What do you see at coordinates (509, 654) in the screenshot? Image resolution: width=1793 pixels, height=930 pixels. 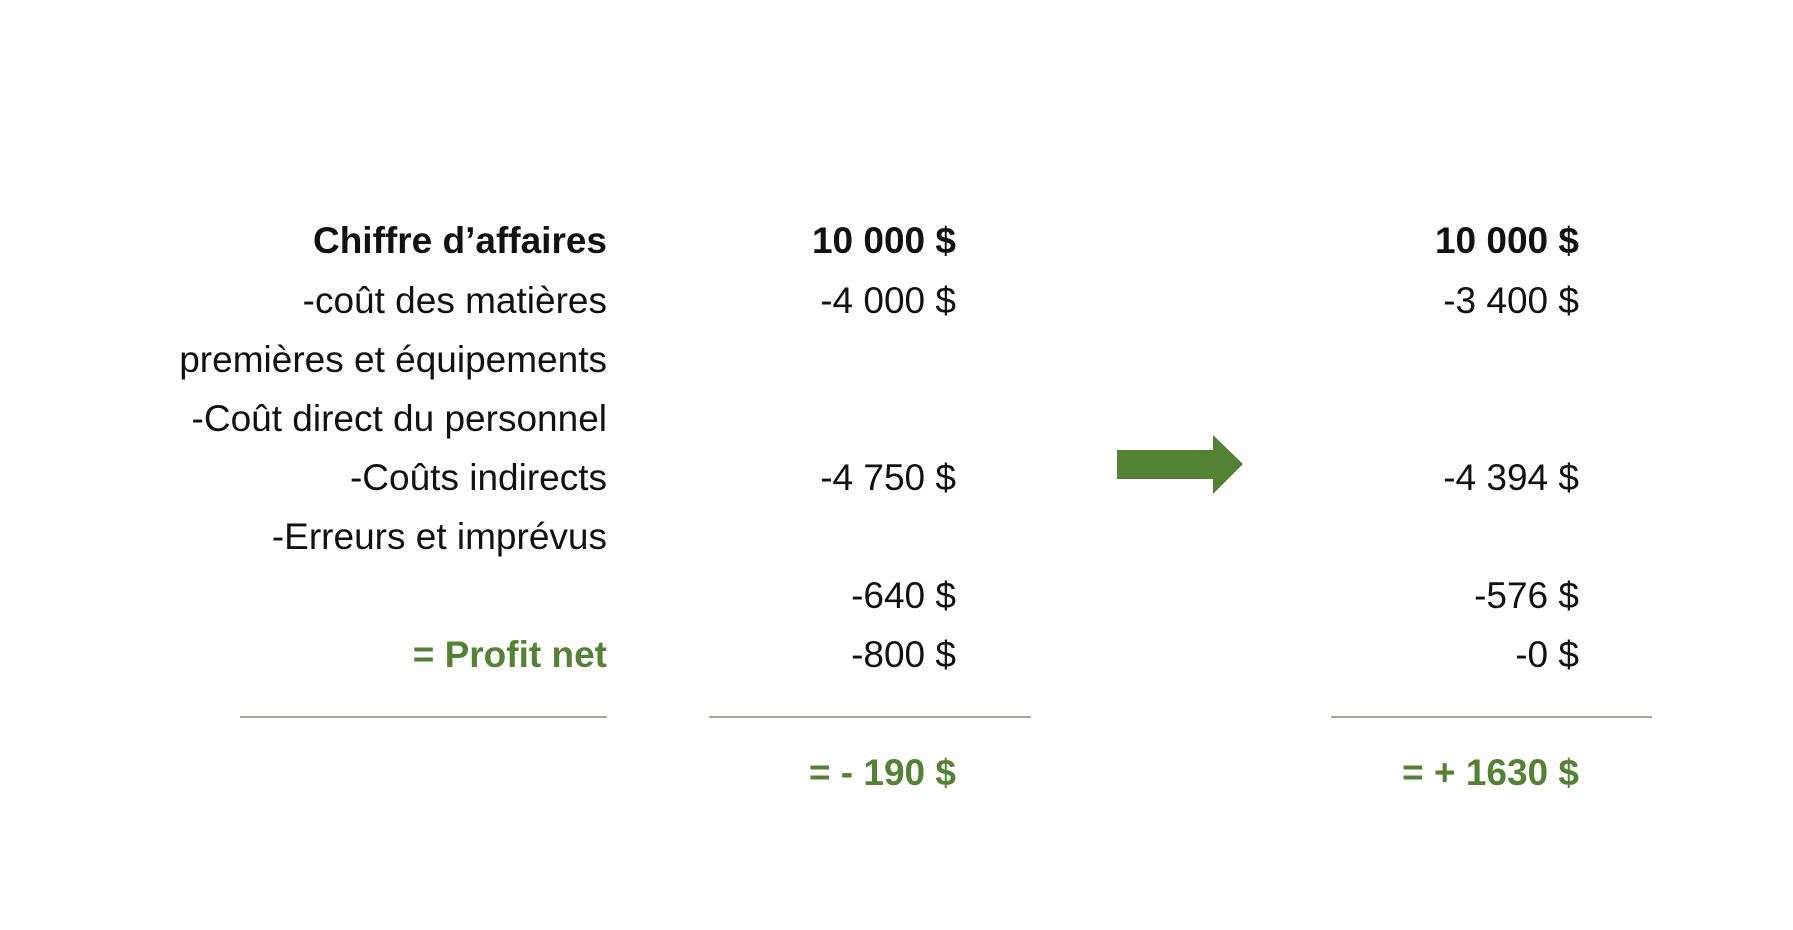 I see `label-net-profit: = Profit net` at bounding box center [509, 654].